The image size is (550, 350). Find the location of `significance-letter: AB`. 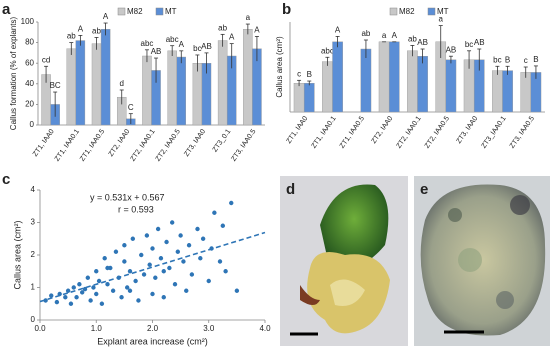

significance-letter: AB is located at coordinates (156, 51).